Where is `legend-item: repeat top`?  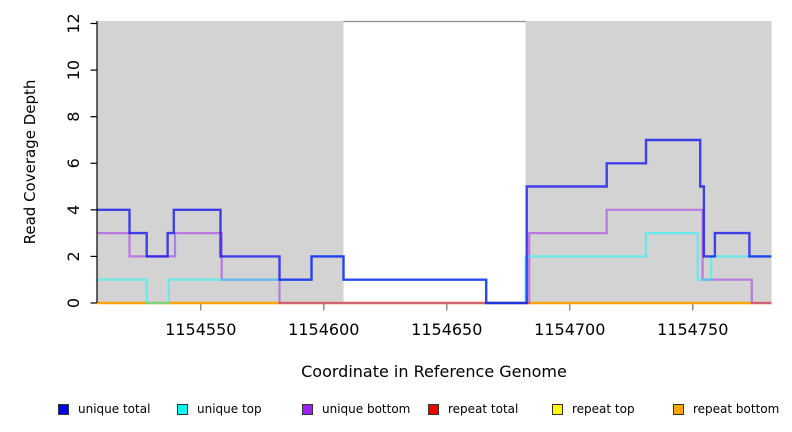
legend-item: repeat top is located at coordinates (593, 409).